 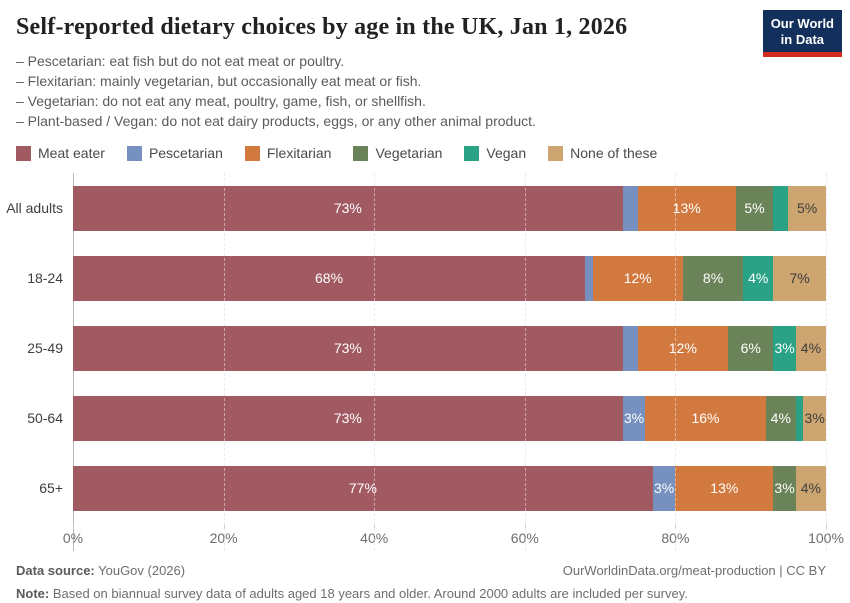 What do you see at coordinates (374, 538) in the screenshot?
I see `axis-tick-label-40%: 40%` at bounding box center [374, 538].